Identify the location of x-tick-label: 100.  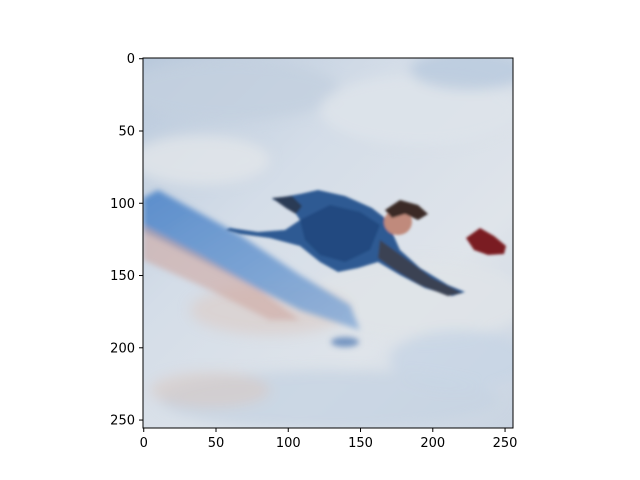
(288, 443).